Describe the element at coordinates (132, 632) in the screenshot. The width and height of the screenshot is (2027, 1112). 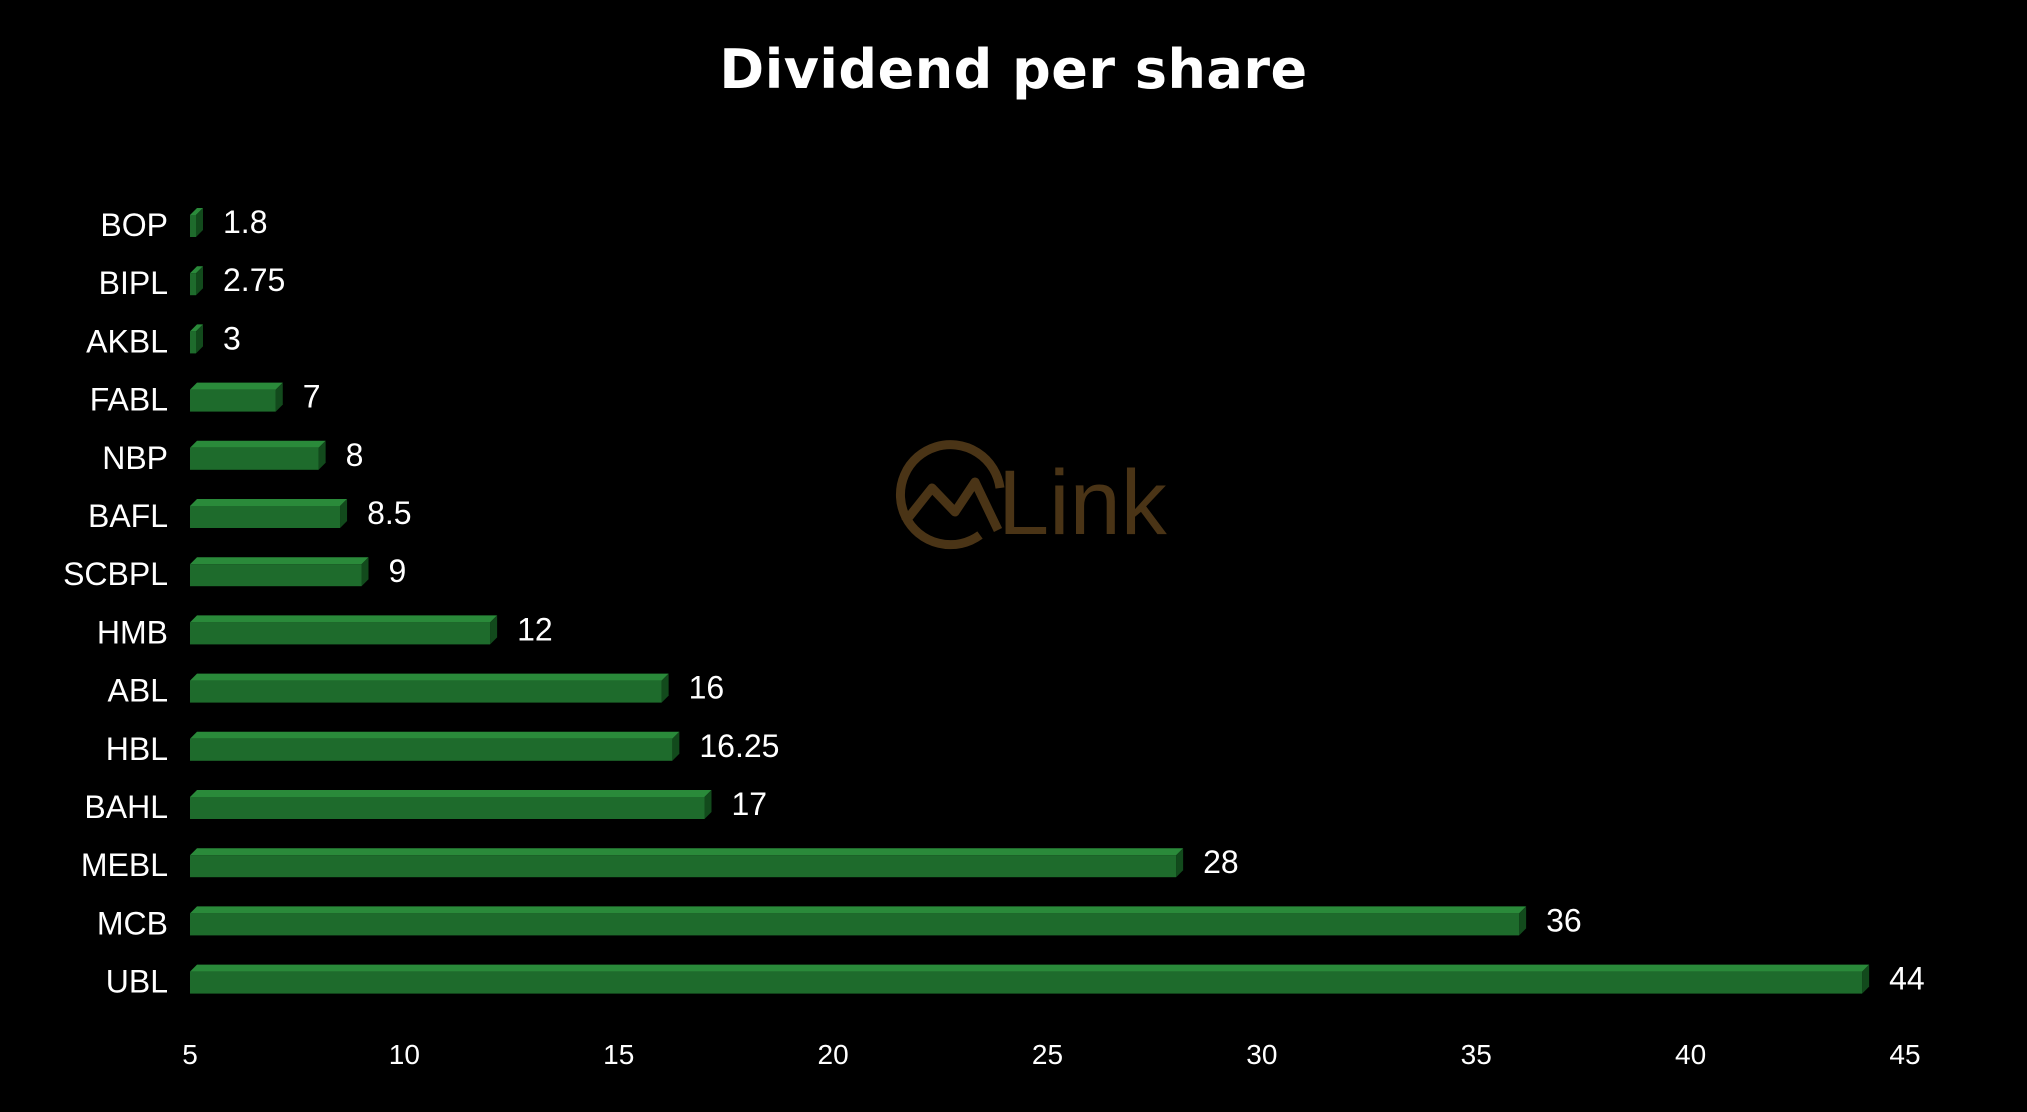
I see `category-label-hmb: HMB` at that location.